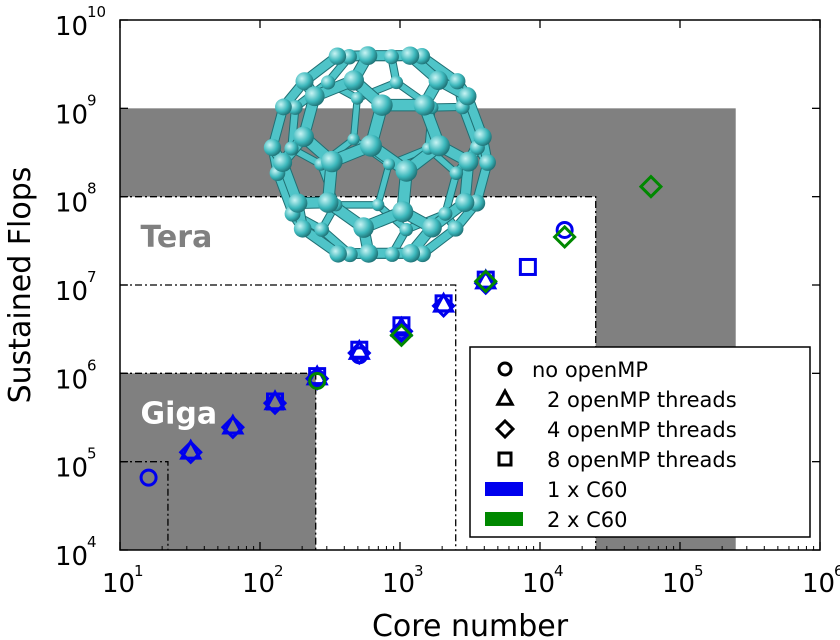  What do you see at coordinates (191, 449) in the screenshot?
I see `data-point-triangle` at bounding box center [191, 449].